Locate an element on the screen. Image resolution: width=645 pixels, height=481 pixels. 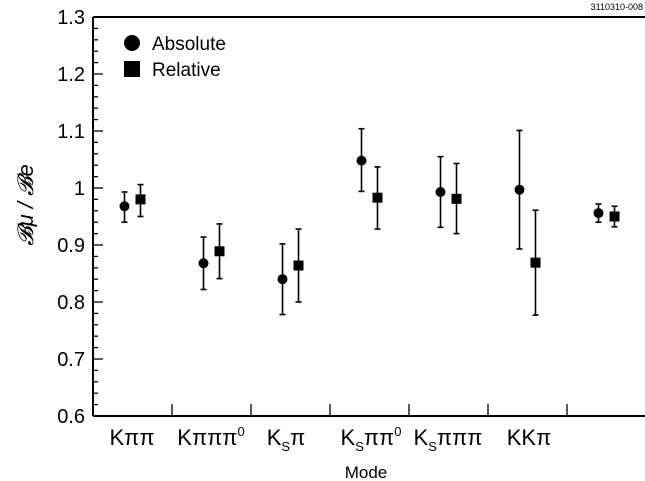
figure-tag: 3110310-008 is located at coordinates (616, 7).